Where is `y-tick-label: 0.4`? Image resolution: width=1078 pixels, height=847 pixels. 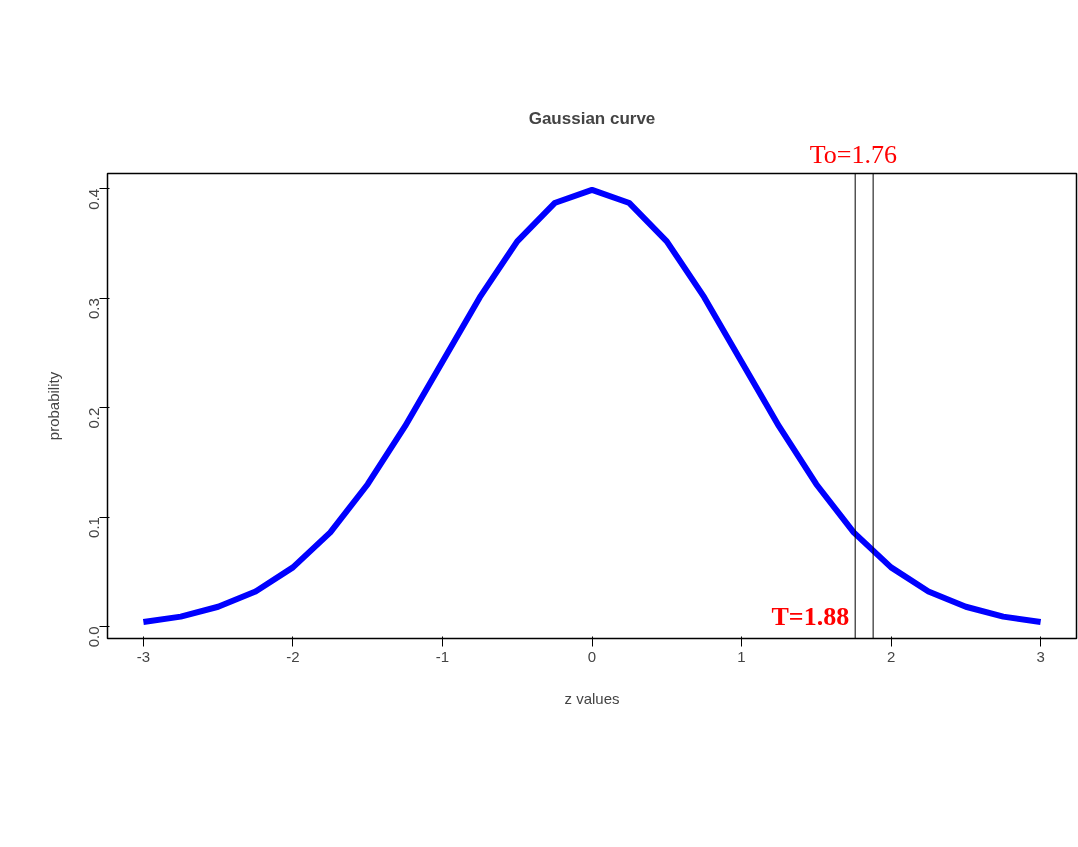 y-tick-label: 0.4 is located at coordinates (94, 199).